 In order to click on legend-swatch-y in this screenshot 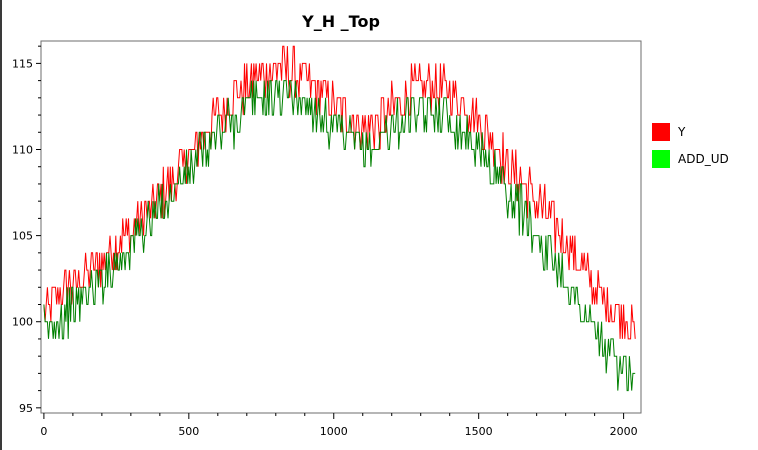, I will do `click(661, 132)`.